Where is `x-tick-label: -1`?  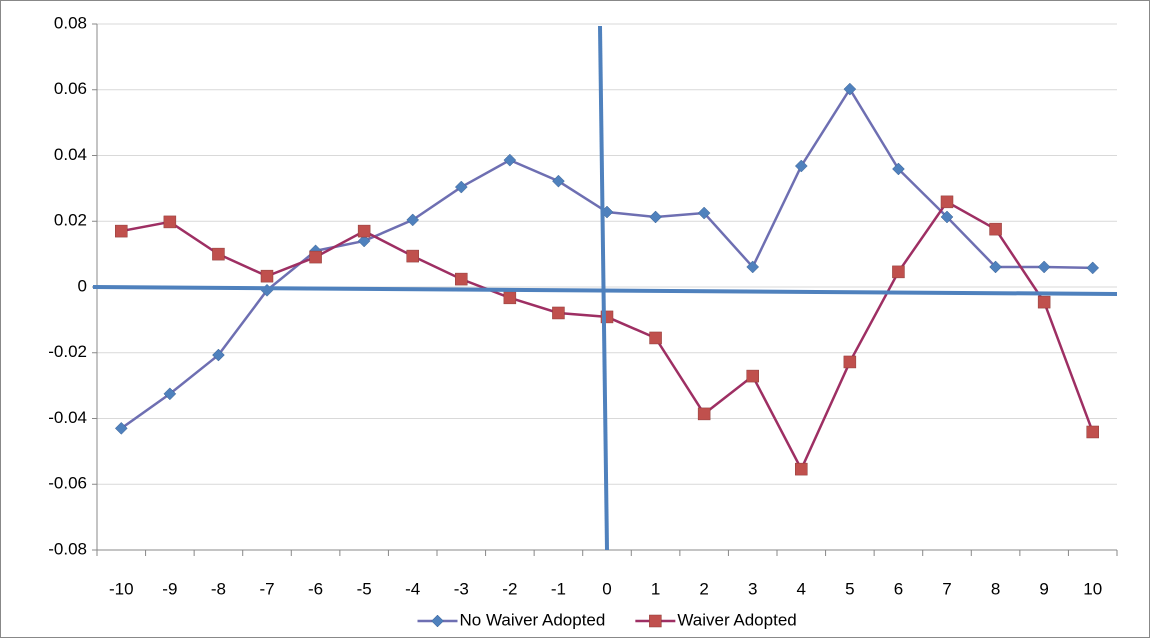 x-tick-label: -1 is located at coordinates (558, 588).